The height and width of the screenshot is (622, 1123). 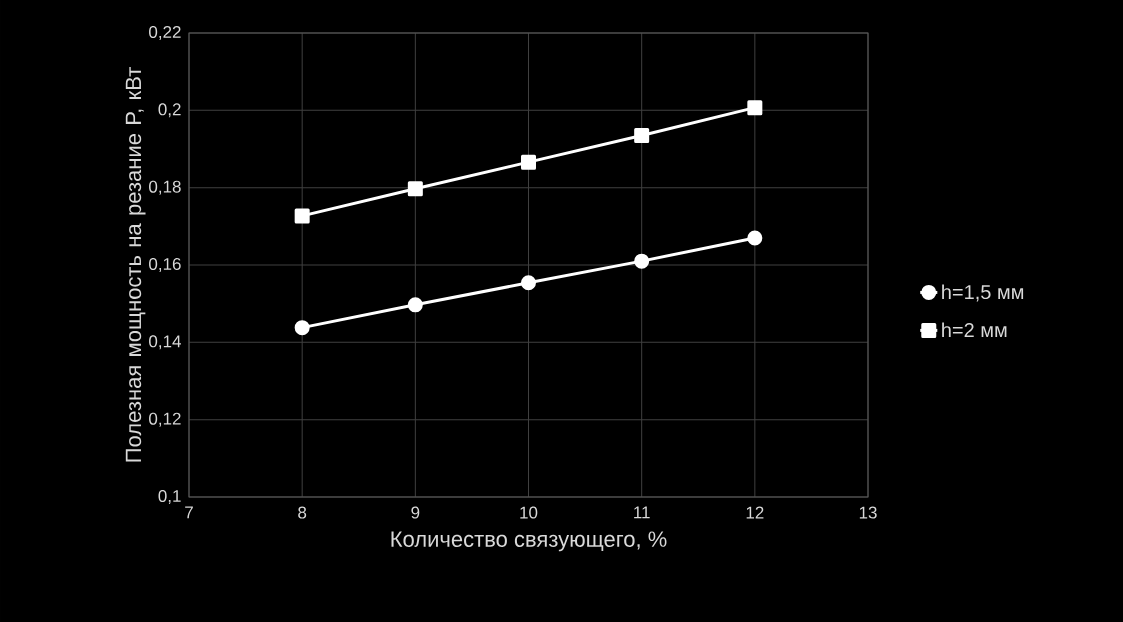 I want to click on x-tick-label: 8, so click(x=302, y=512).